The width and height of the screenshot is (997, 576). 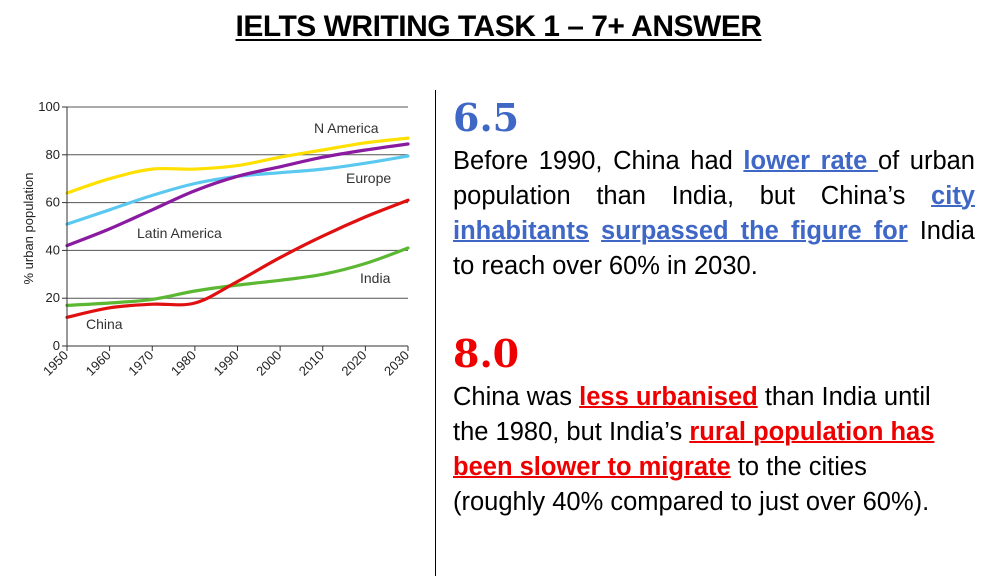 I want to click on highlight-phrase: city inhabitants, so click(x=714, y=213).